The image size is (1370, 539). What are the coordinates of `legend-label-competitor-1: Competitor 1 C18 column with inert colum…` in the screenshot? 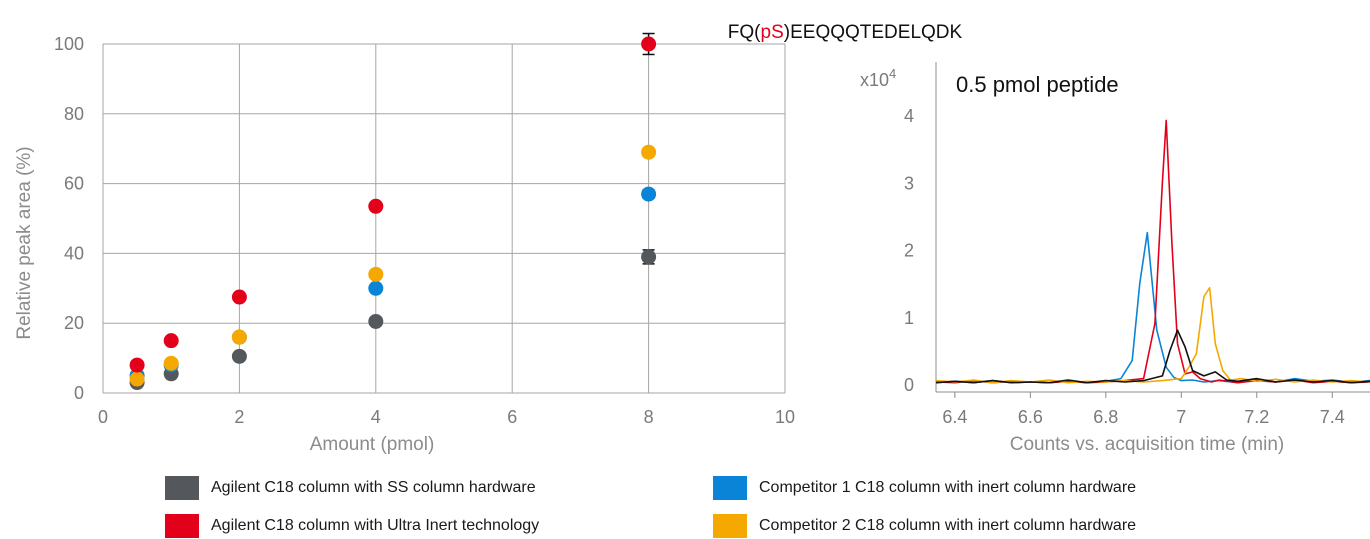 It's located at (948, 487).